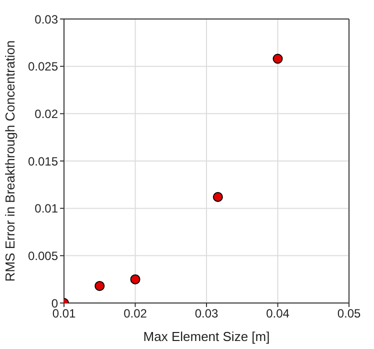  What do you see at coordinates (43, 67) in the screenshot?
I see `y-tick-label: 0.025` at bounding box center [43, 67].